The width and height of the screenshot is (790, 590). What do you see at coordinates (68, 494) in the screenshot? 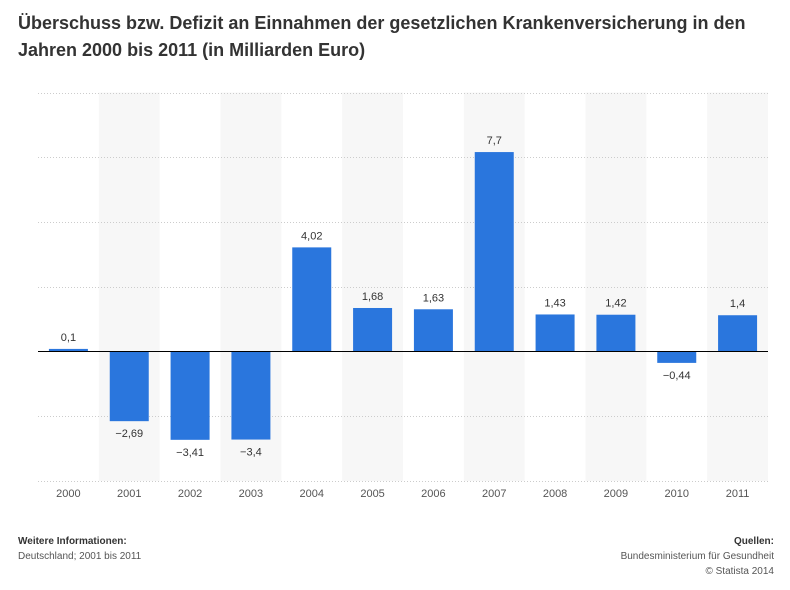
I see `x-tick-label: 2000` at bounding box center [68, 494].